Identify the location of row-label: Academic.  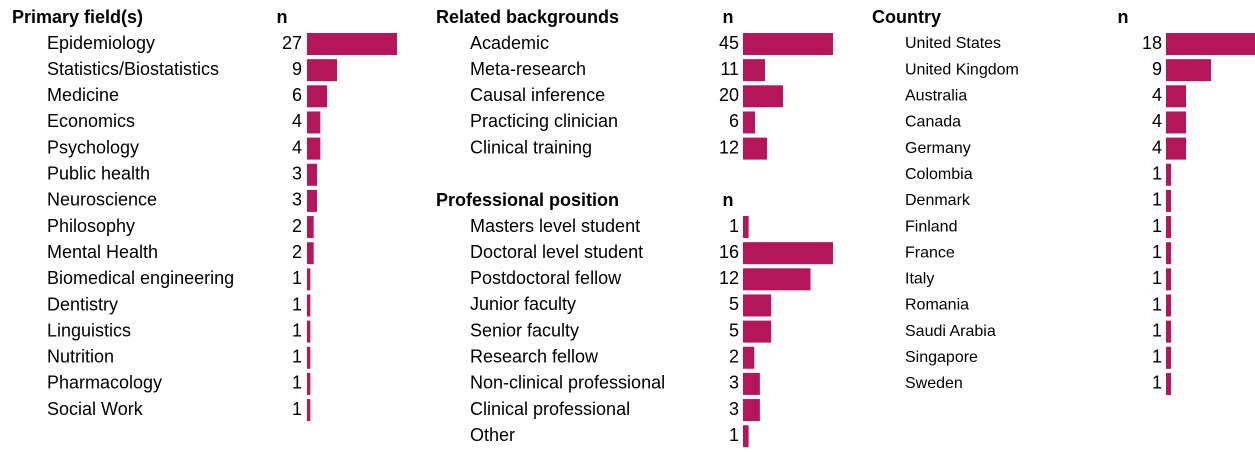
(509, 43).